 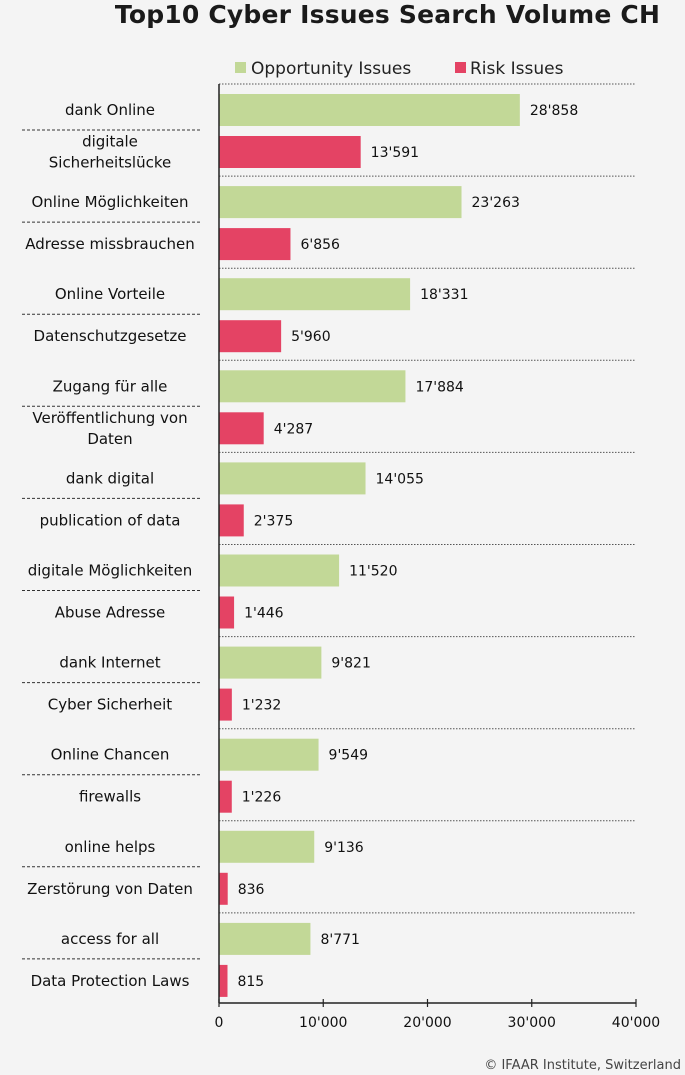 What do you see at coordinates (350, 664) in the screenshot?
I see `data-label-opportunity: 9'821` at bounding box center [350, 664].